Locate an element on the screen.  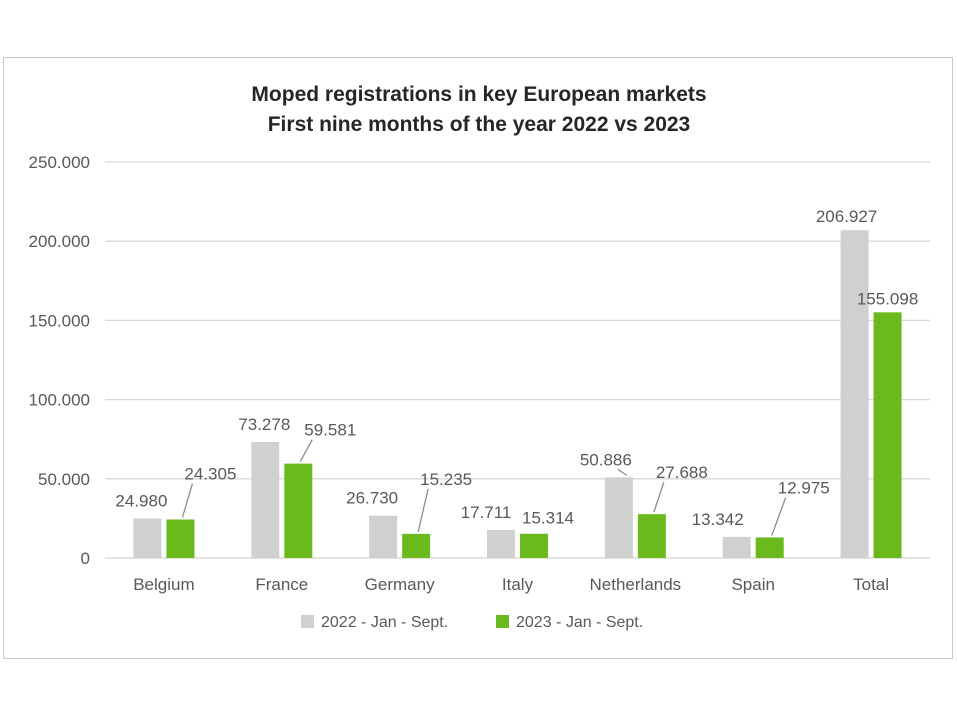
y-axis-ticks: 0 50.000 100.000 150.000 200.000 250.000 is located at coordinates (59, 360).